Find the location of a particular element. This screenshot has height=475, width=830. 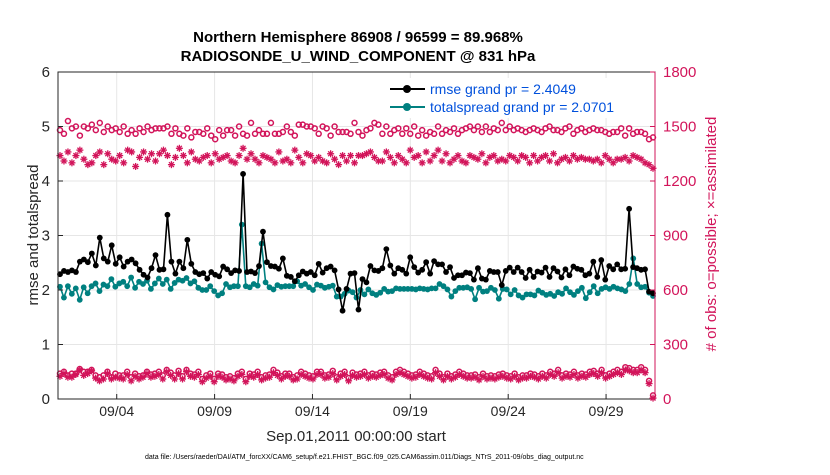

legend-rmse-marker is located at coordinates (407, 89).